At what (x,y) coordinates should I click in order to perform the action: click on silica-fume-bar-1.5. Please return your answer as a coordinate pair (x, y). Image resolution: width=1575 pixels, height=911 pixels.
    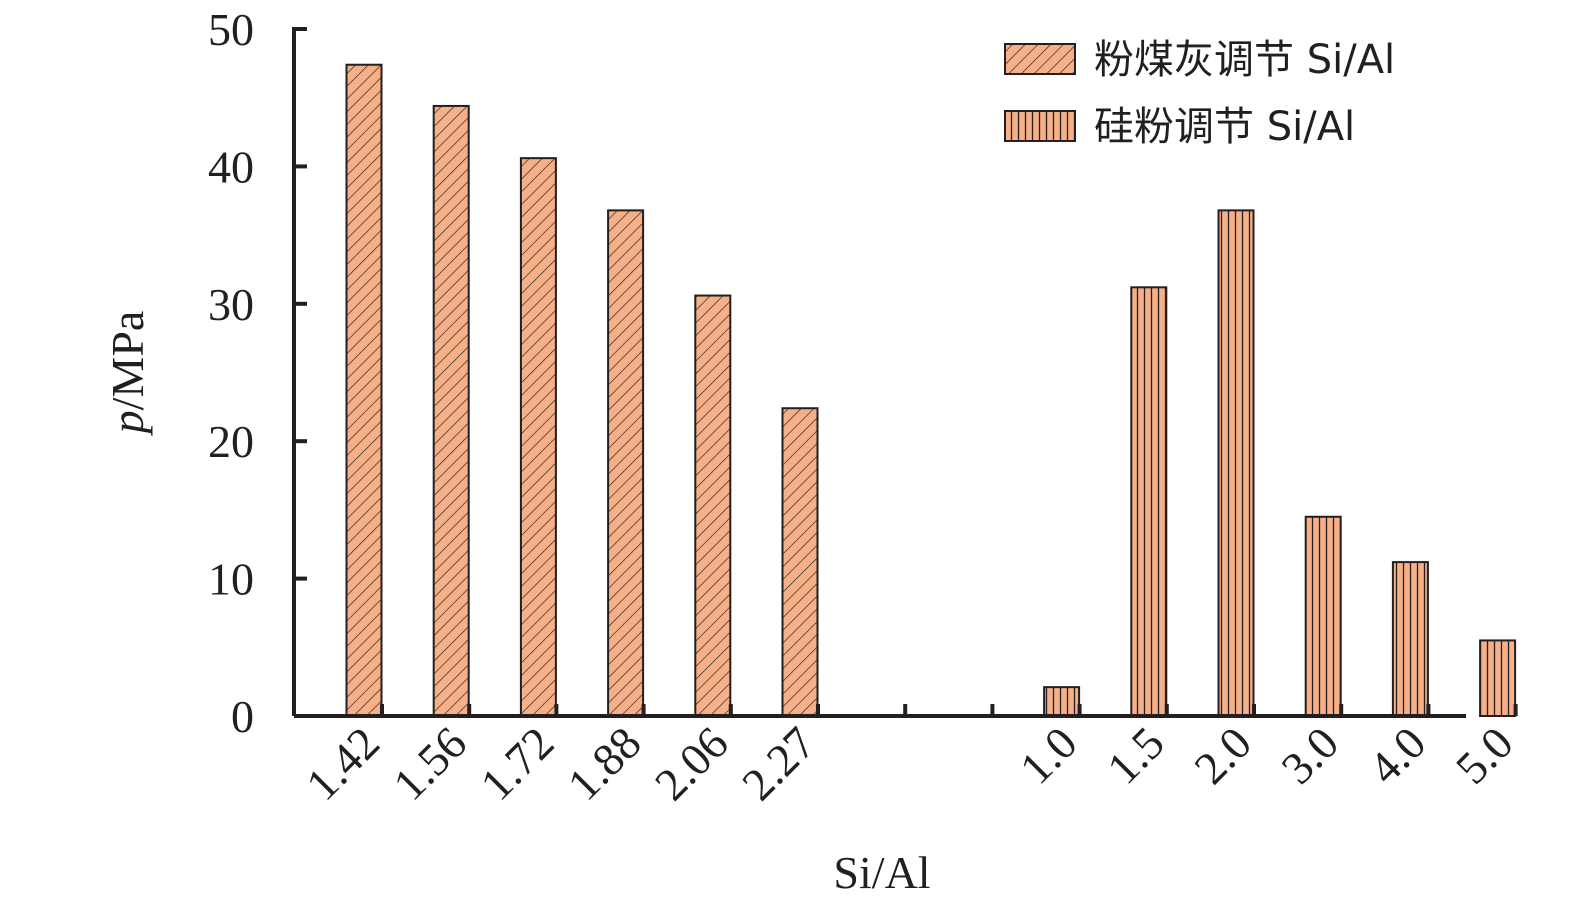
    Looking at the image, I should click on (1149, 501).